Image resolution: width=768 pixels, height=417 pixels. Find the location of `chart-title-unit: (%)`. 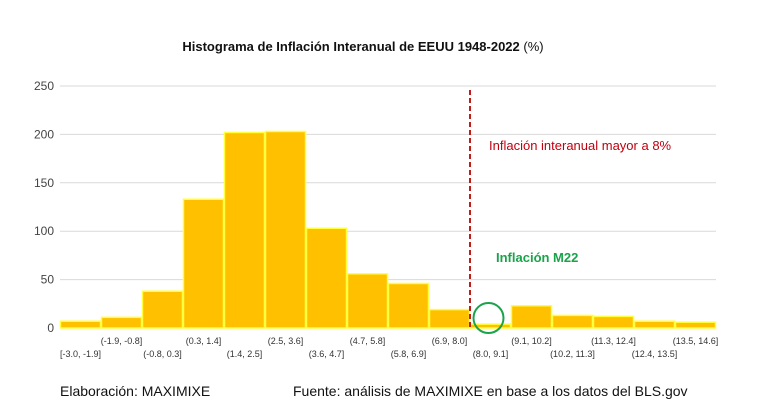

chart-title-unit: (%) is located at coordinates (533, 46).